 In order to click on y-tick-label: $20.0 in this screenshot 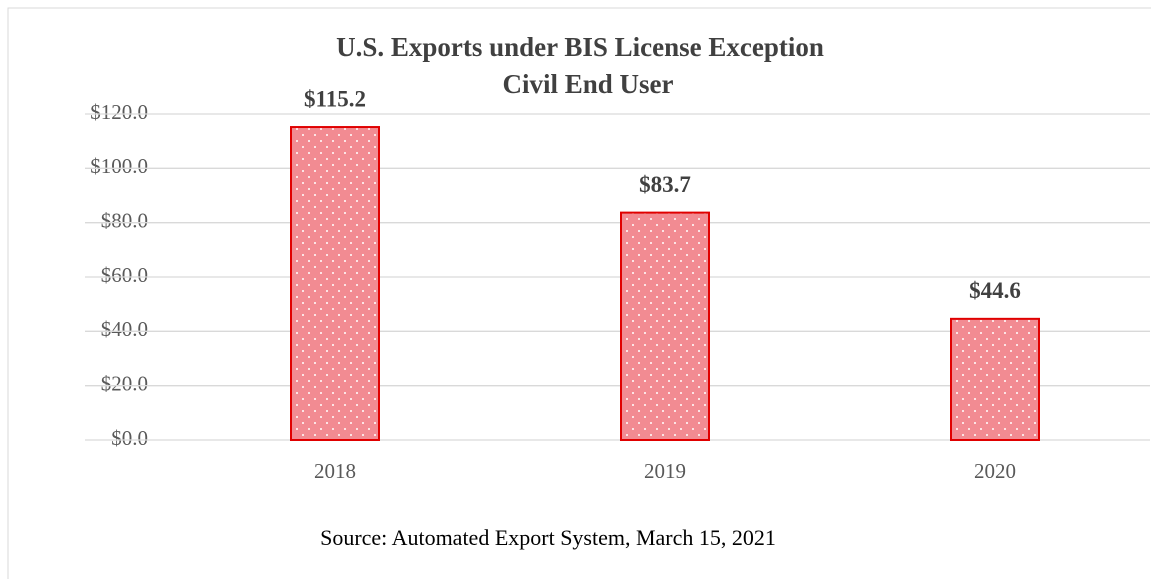, I will do `click(124, 383)`.